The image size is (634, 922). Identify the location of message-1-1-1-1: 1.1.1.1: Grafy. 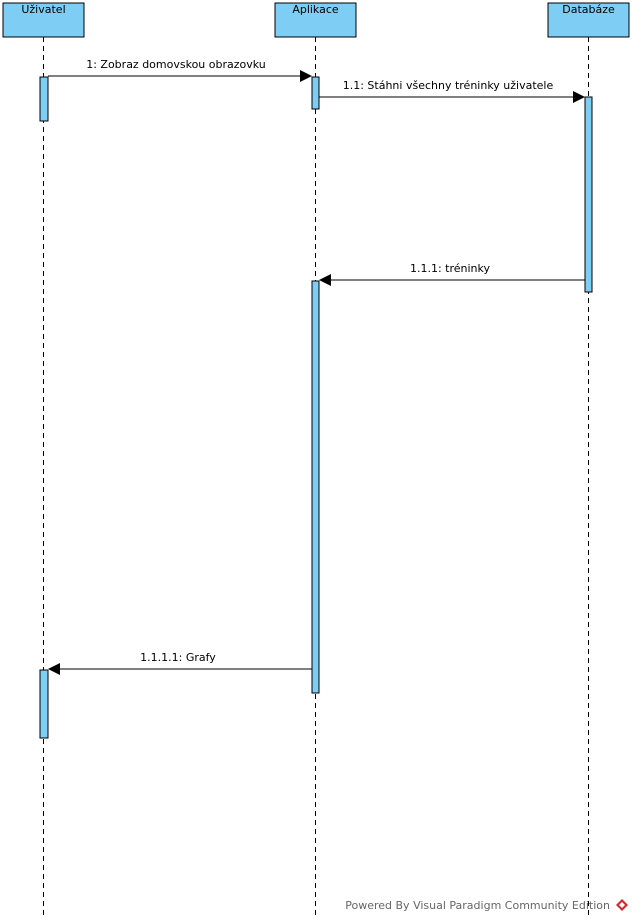
(180, 663).